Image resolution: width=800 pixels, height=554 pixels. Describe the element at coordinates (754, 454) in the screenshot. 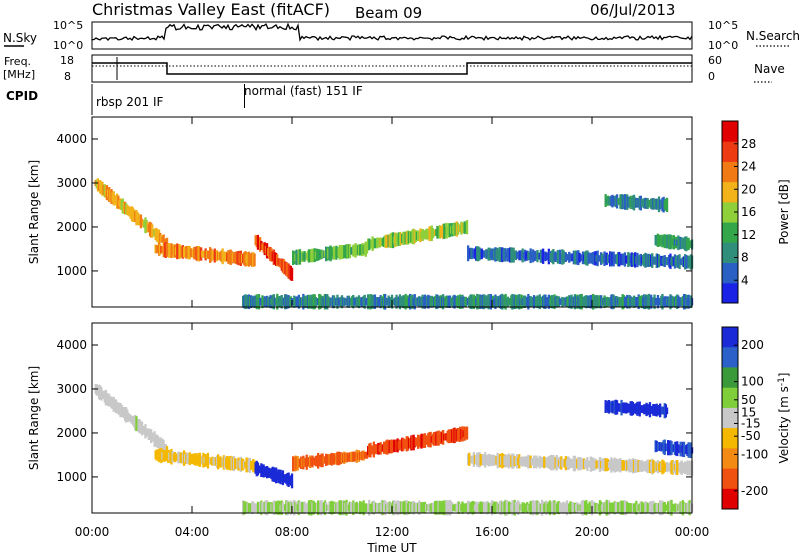

I see `colorbar-tick-label: -100` at that location.